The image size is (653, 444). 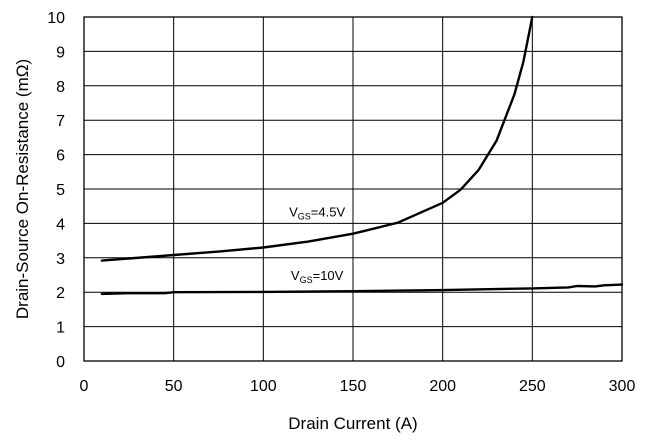 I want to click on y-tick-label: 4, so click(x=60, y=224).